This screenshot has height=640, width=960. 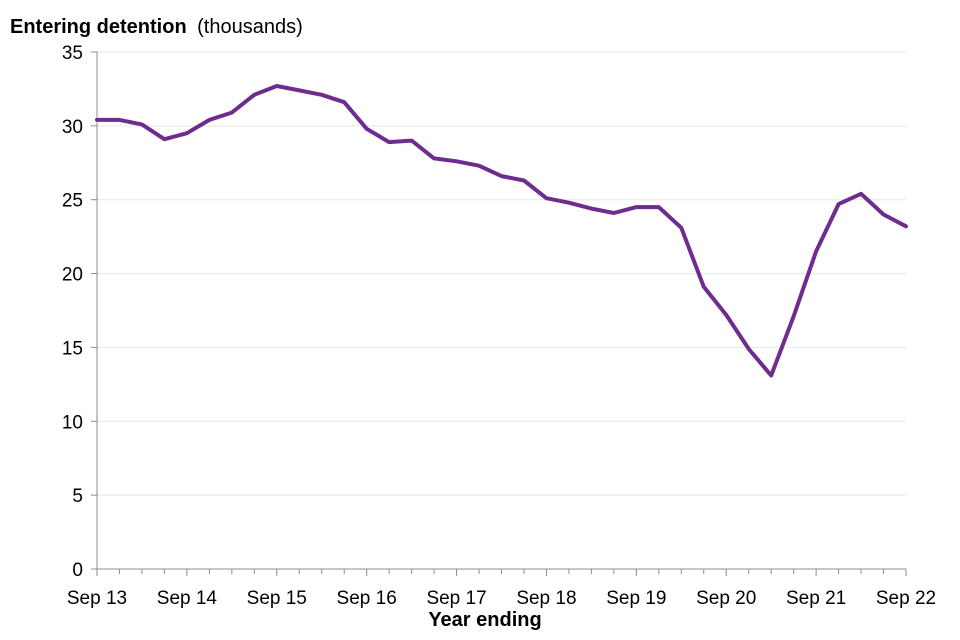 What do you see at coordinates (484, 620) in the screenshot?
I see `x-axis-label: Year ending` at bounding box center [484, 620].